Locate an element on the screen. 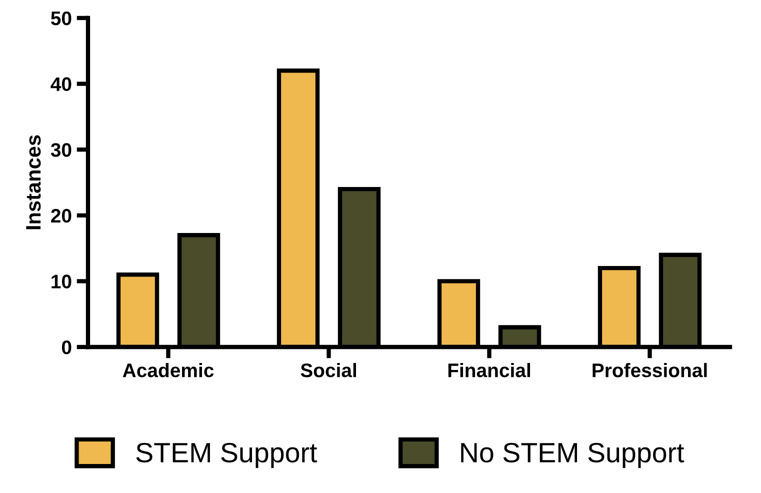 Image resolution: width=761 pixels, height=493 pixels. y-tick-label: 30 is located at coordinates (61, 150).